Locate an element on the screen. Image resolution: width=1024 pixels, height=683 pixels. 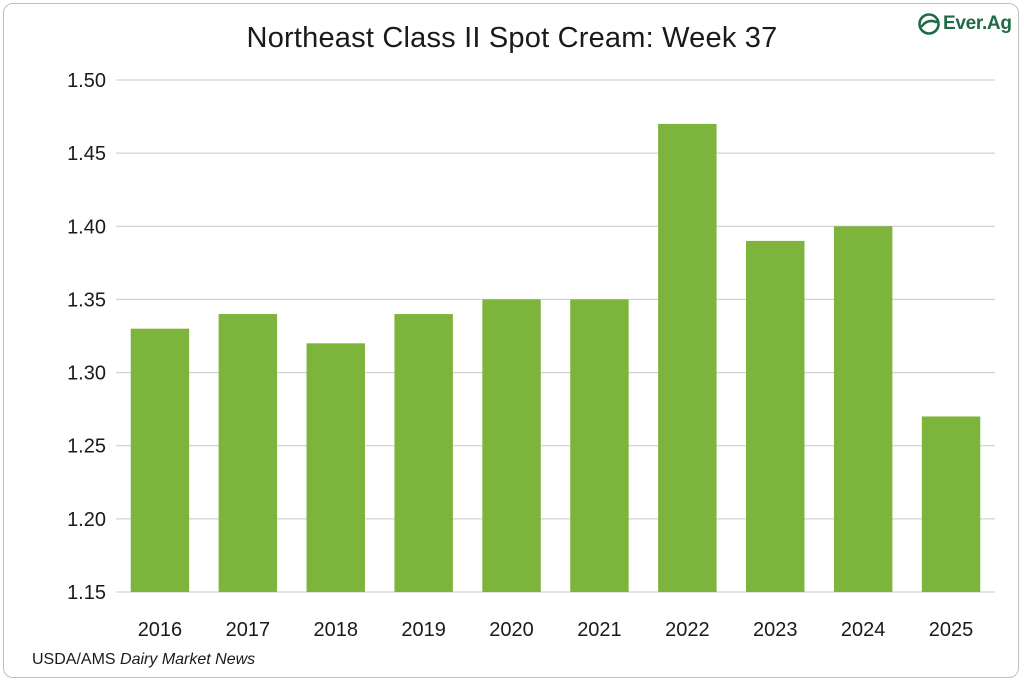
bar-2017 is located at coordinates (248, 453).